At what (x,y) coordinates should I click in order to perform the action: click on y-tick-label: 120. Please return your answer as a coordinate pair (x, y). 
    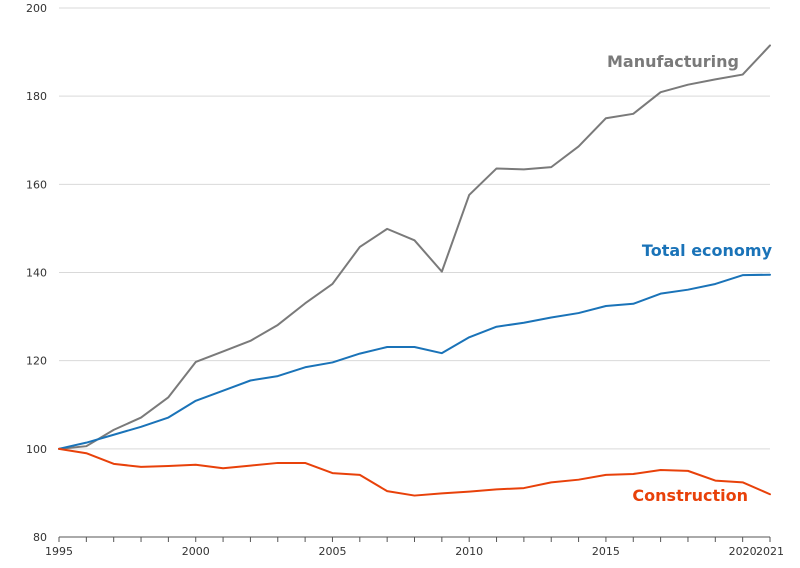
    Looking at the image, I should click on (36, 361).